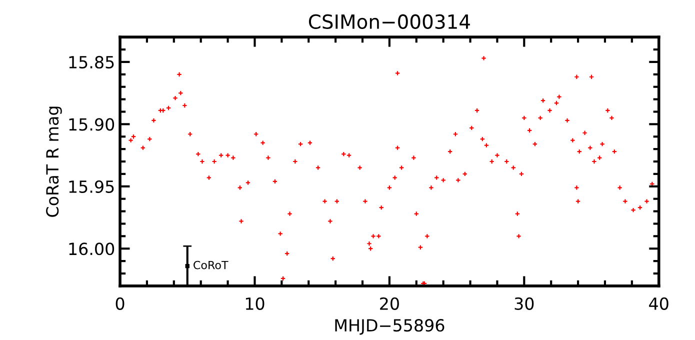  Describe the element at coordinates (91, 124) in the screenshot. I see `y-tick-label: 15.90` at that location.